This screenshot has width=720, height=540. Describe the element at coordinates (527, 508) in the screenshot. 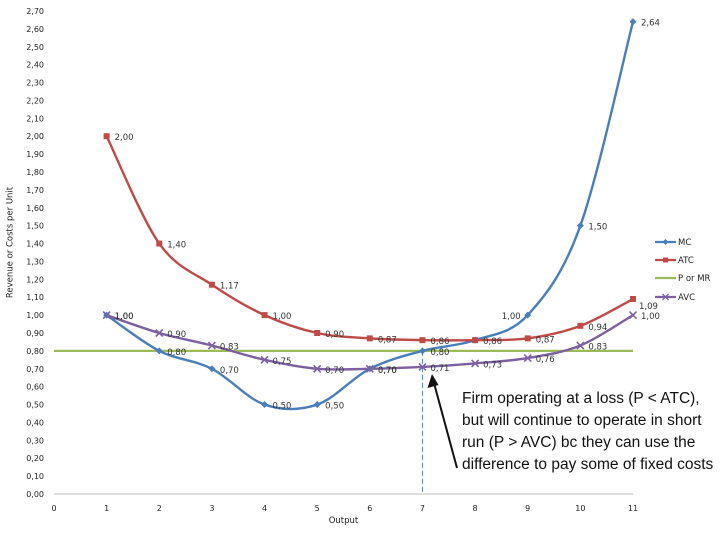

I see `x-tick-label: 9` at that location.